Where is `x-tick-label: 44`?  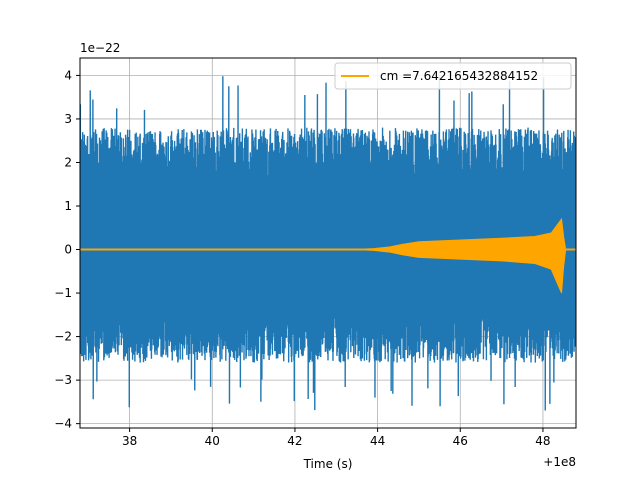
x-tick-label: 44 is located at coordinates (377, 441).